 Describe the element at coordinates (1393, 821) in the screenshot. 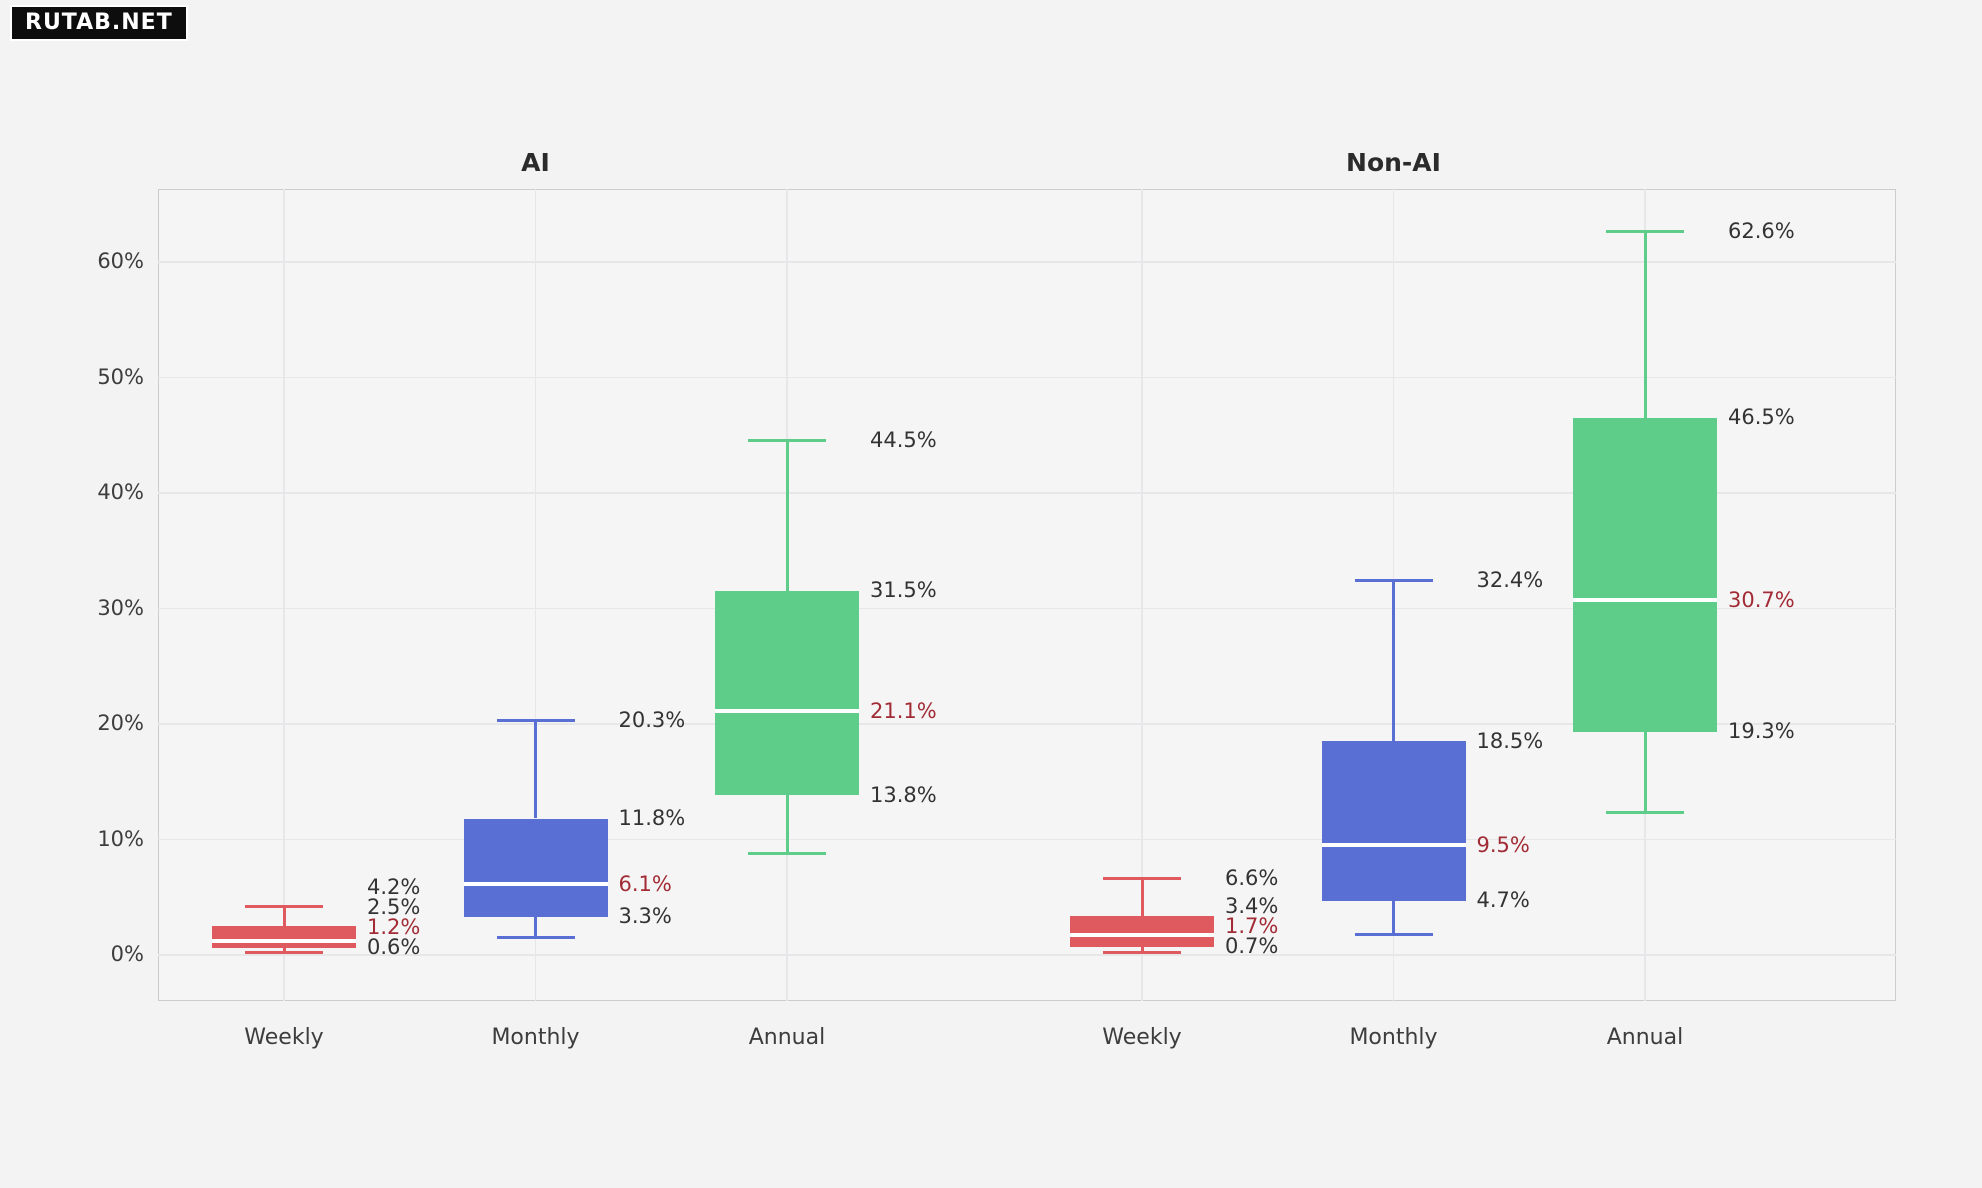

I see `box-non-ai-monthly-rect` at that location.